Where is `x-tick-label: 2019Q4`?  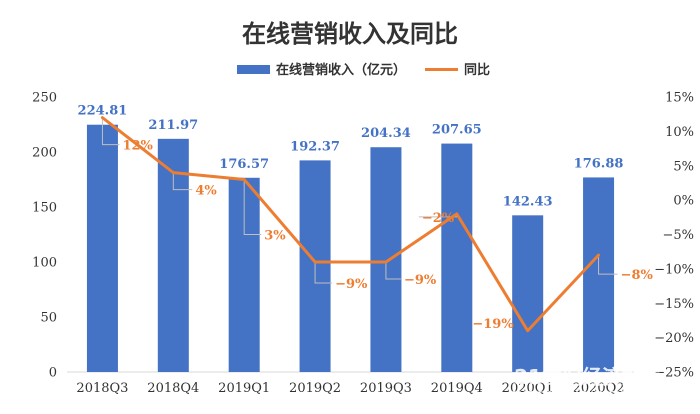
x-tick-label: 2019Q4 is located at coordinates (457, 388).